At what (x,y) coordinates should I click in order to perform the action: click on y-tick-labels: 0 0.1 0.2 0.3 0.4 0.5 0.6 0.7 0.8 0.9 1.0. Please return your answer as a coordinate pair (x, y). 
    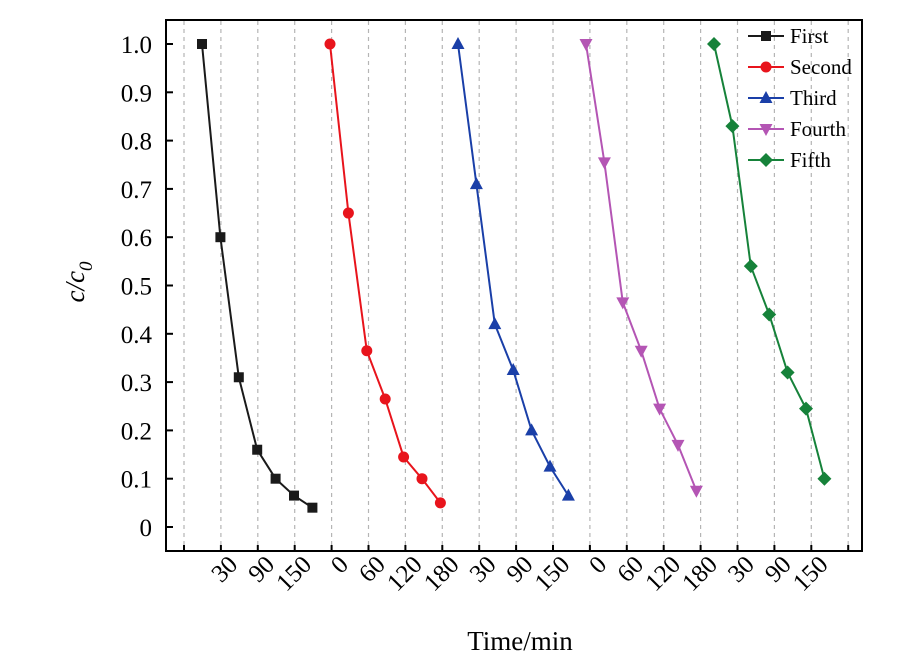
    Looking at the image, I should click on (137, 287).